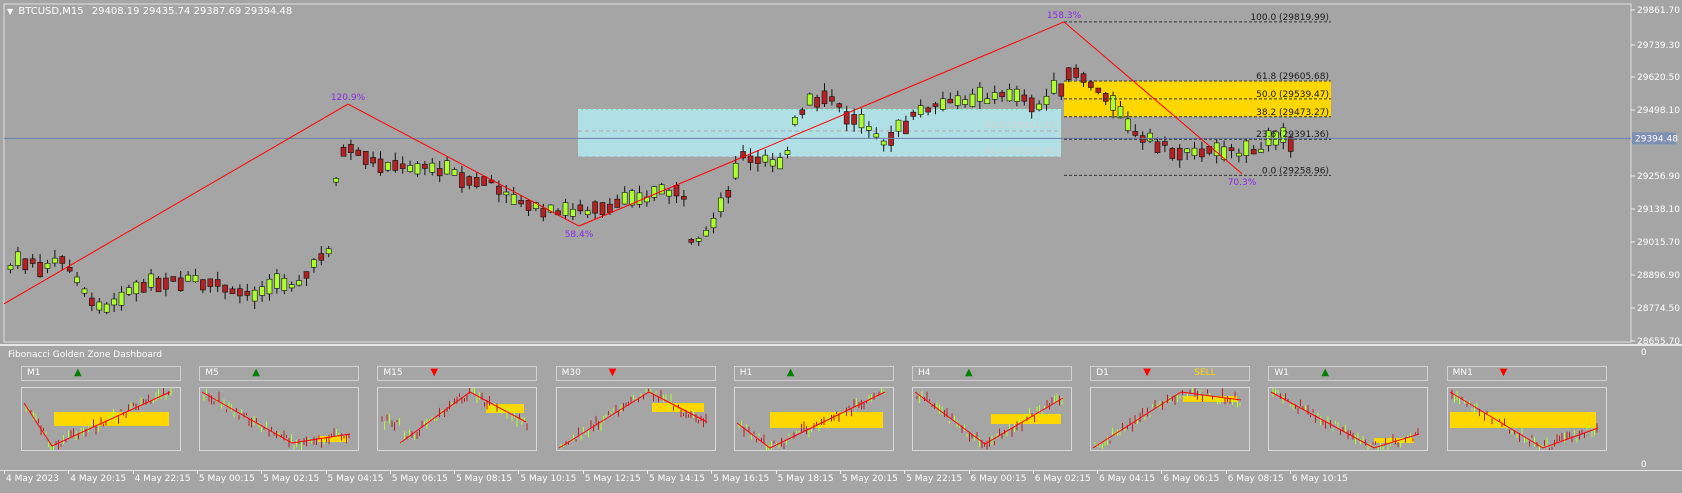 The height and width of the screenshot is (493, 1682). Describe the element at coordinates (635, 419) in the screenshot. I see `tf-mini-chart-m30` at that location.